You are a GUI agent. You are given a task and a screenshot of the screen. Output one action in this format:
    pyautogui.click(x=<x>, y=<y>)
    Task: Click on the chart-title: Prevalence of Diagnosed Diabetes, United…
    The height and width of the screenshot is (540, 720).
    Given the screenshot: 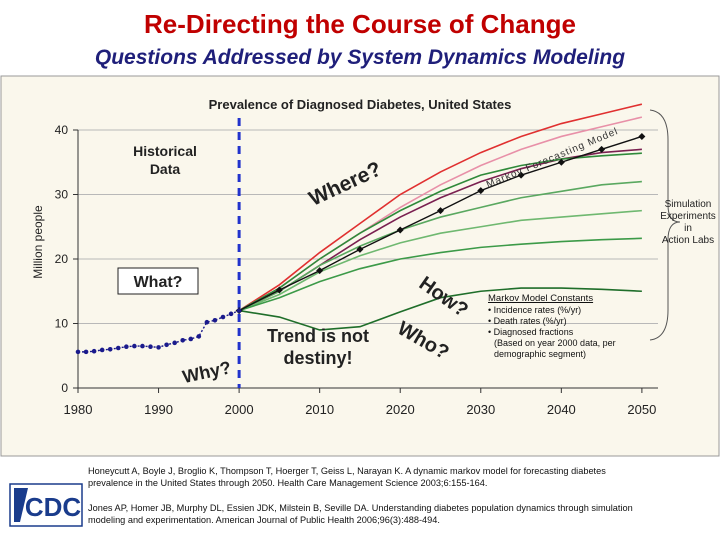 What is the action you would take?
    pyautogui.click(x=360, y=104)
    